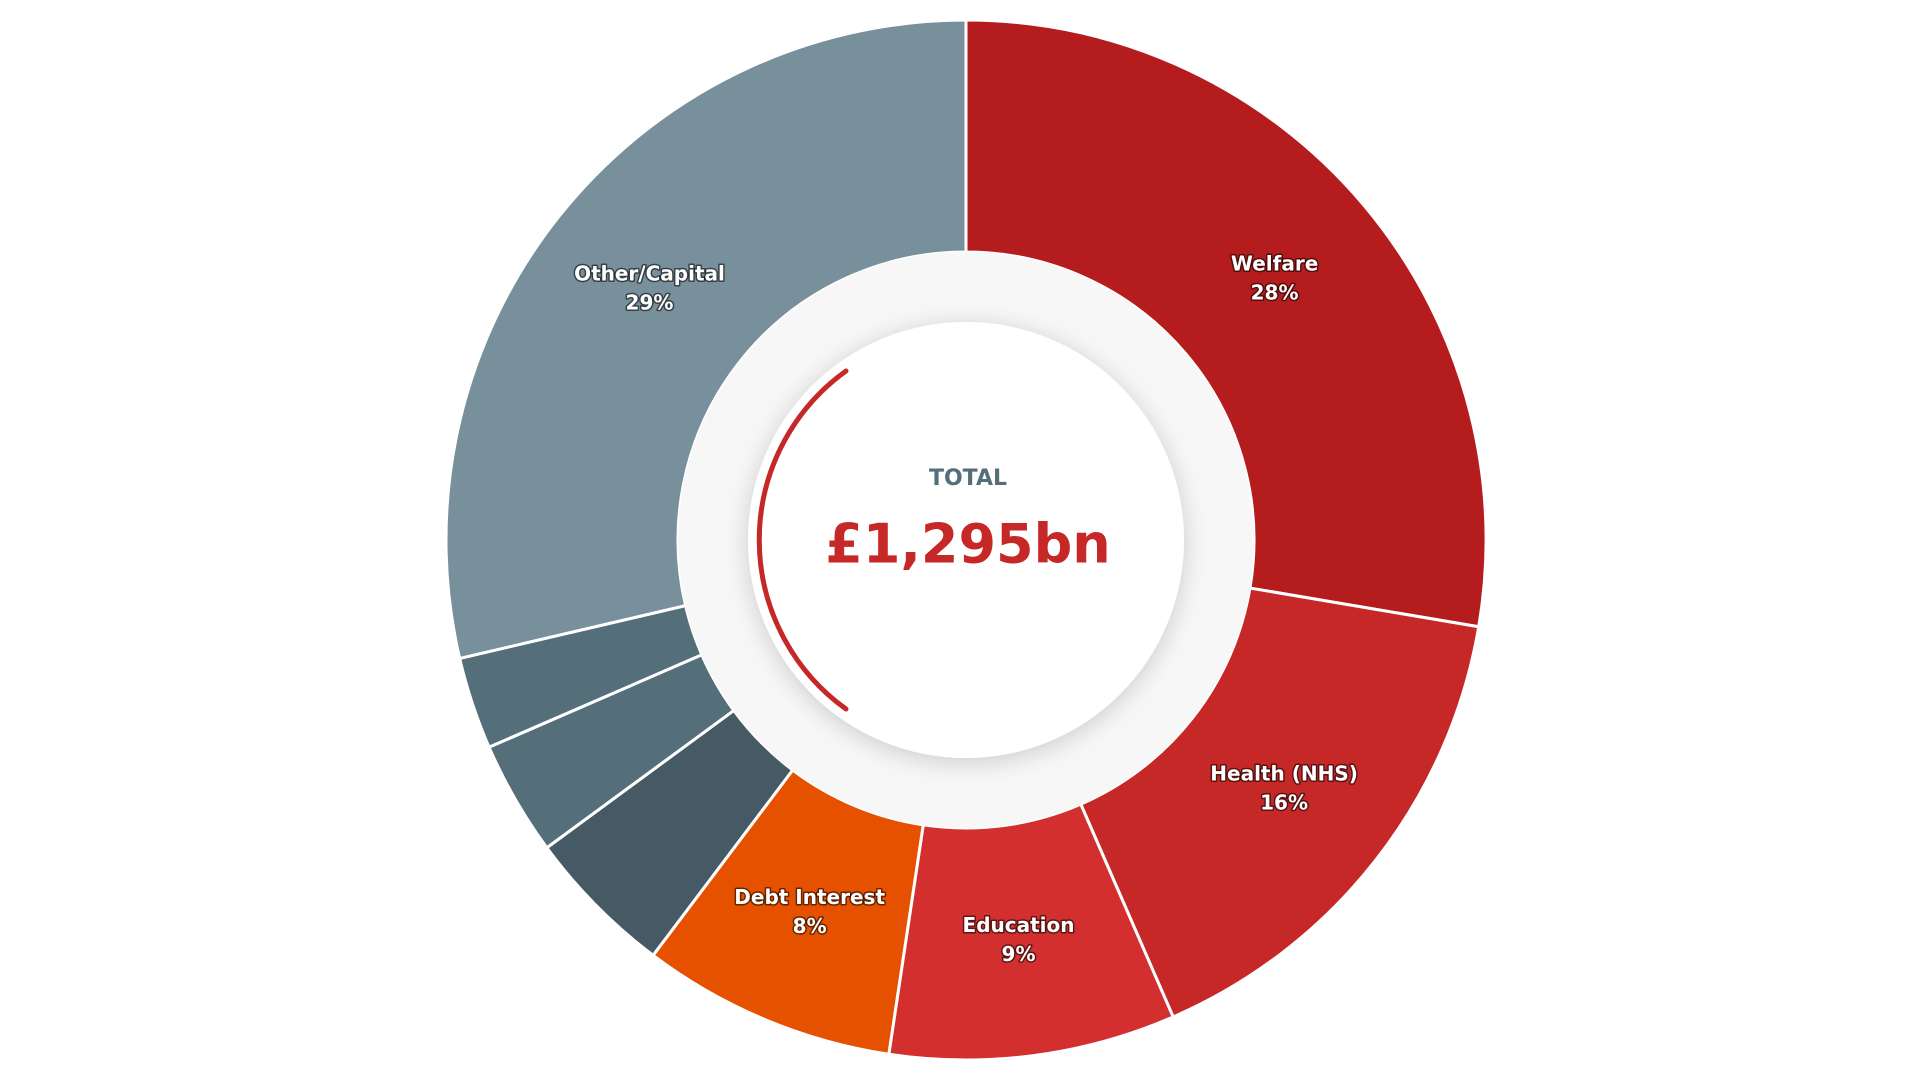  I want to click on center-label: TOTAL, so click(968, 478).